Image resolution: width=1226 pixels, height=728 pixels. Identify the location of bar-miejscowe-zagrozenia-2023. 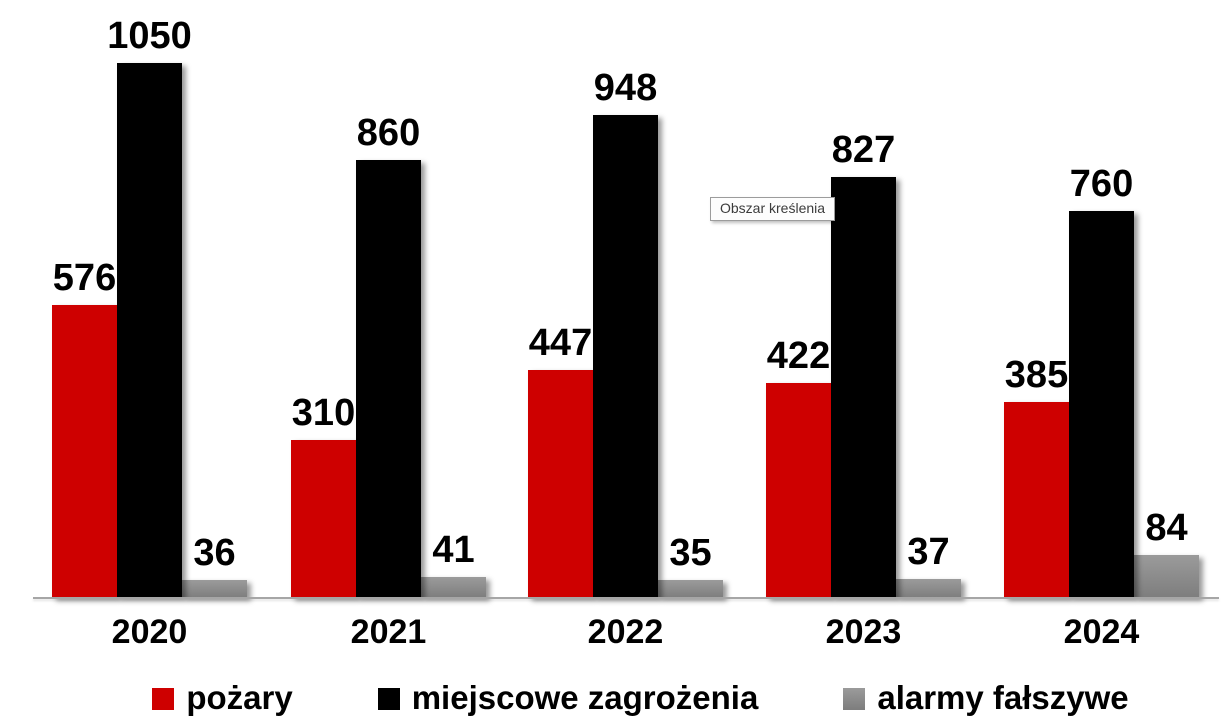
(863, 387).